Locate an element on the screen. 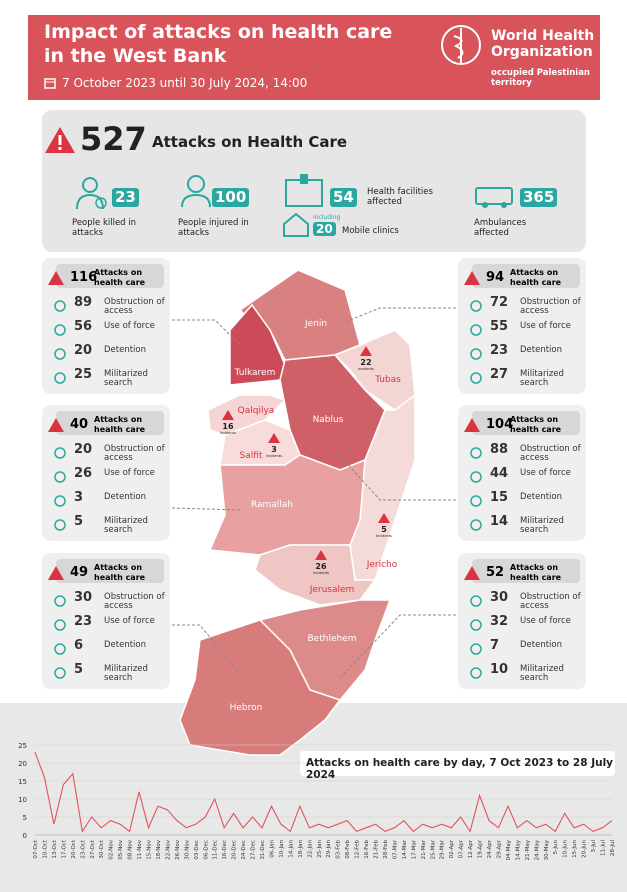 This screenshot has width=627, height=892. map-label: Hebron is located at coordinates (246, 708).